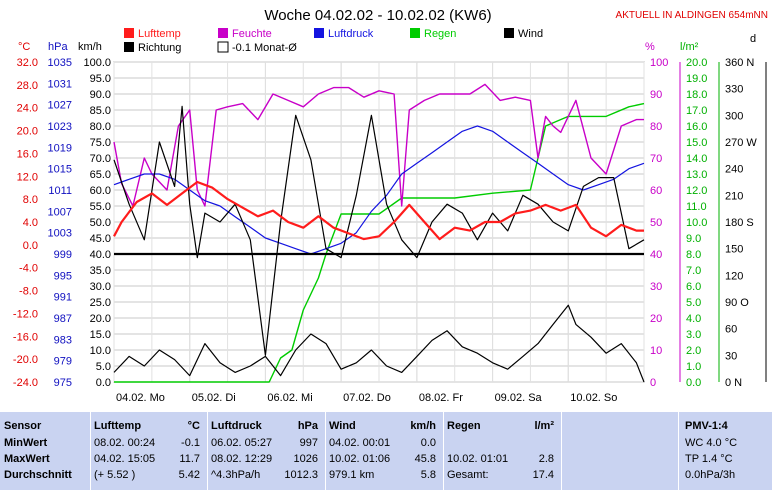 The width and height of the screenshot is (772, 490). I want to click on stats-pmv-value: 0.0hPa/3h, so click(710, 475).